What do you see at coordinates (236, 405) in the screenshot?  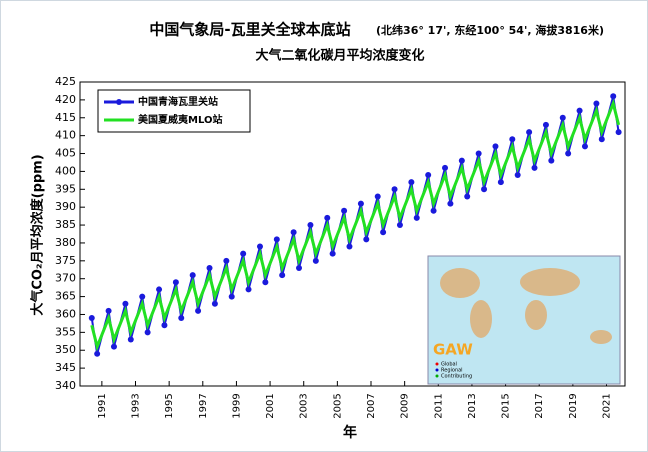 I see `x-tick-label: 1999` at bounding box center [236, 405].